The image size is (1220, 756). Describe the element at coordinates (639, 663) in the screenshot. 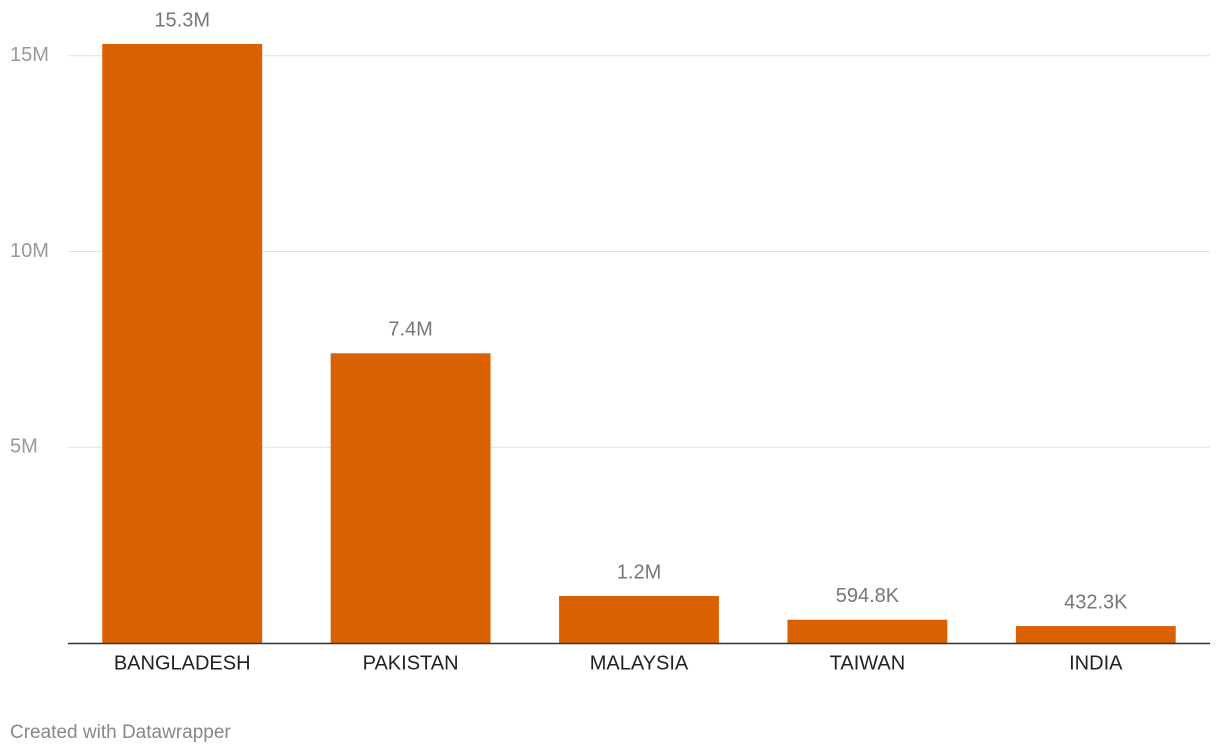

I see `x-tick-label: MALAYSIA` at that location.